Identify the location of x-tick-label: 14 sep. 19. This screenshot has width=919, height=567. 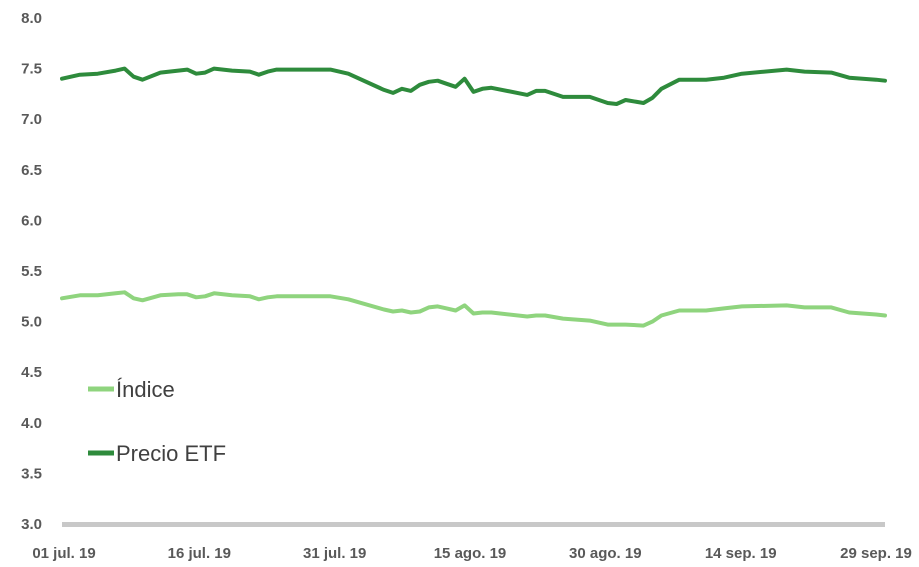
(741, 553).